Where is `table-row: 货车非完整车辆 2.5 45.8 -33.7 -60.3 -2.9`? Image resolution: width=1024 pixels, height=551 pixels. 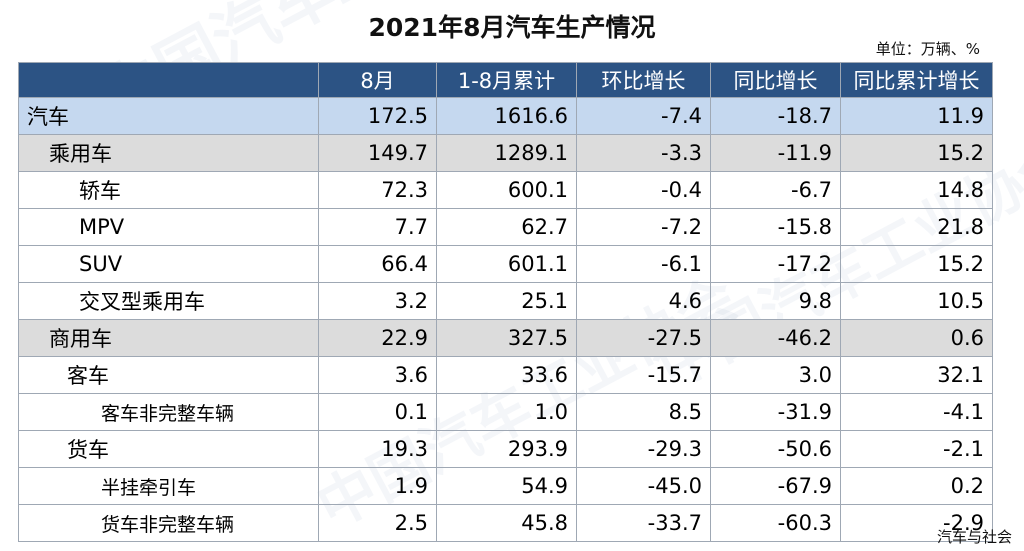
table-row: 货车非完整车辆 2.5 45.8 -33.7 -60.3 -2.9 is located at coordinates (505, 523).